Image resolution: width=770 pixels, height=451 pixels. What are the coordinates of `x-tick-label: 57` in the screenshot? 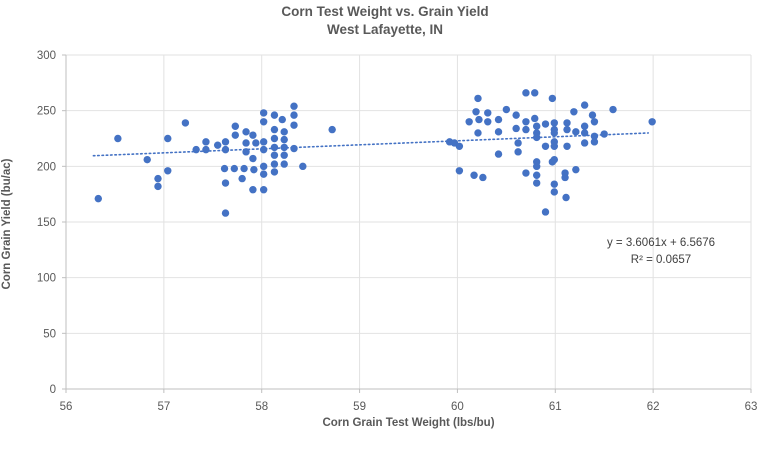 It's located at (163, 407).